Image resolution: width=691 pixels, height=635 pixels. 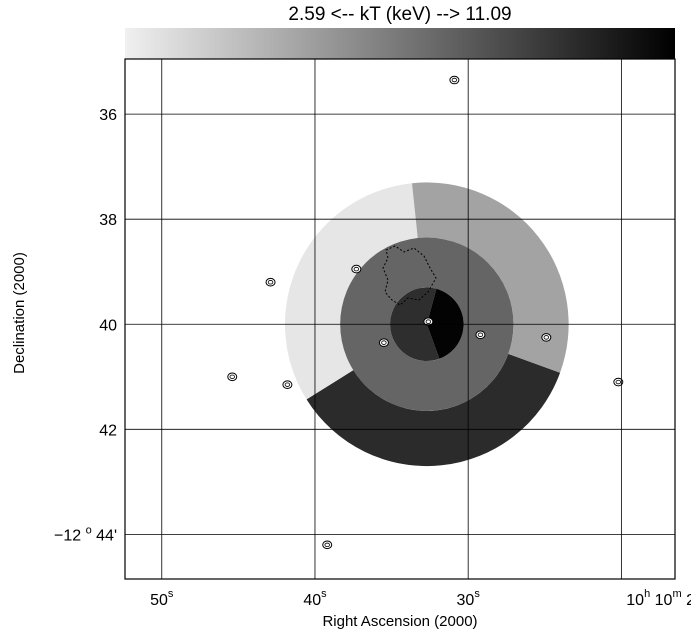 What do you see at coordinates (399, 621) in the screenshot?
I see `x-axis-title: Right Ascension (2000)` at bounding box center [399, 621].